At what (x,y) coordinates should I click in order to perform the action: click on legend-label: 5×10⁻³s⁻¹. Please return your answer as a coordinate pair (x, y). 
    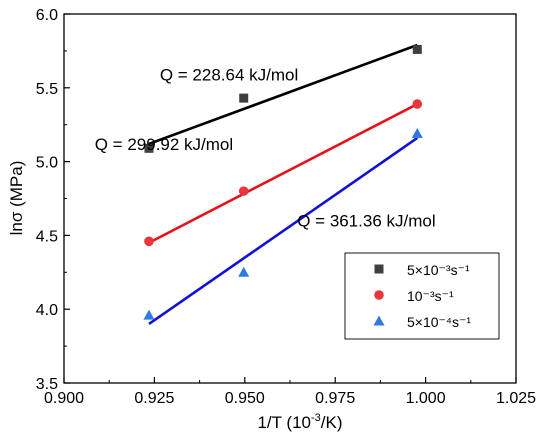
    Looking at the image, I should click on (438, 270).